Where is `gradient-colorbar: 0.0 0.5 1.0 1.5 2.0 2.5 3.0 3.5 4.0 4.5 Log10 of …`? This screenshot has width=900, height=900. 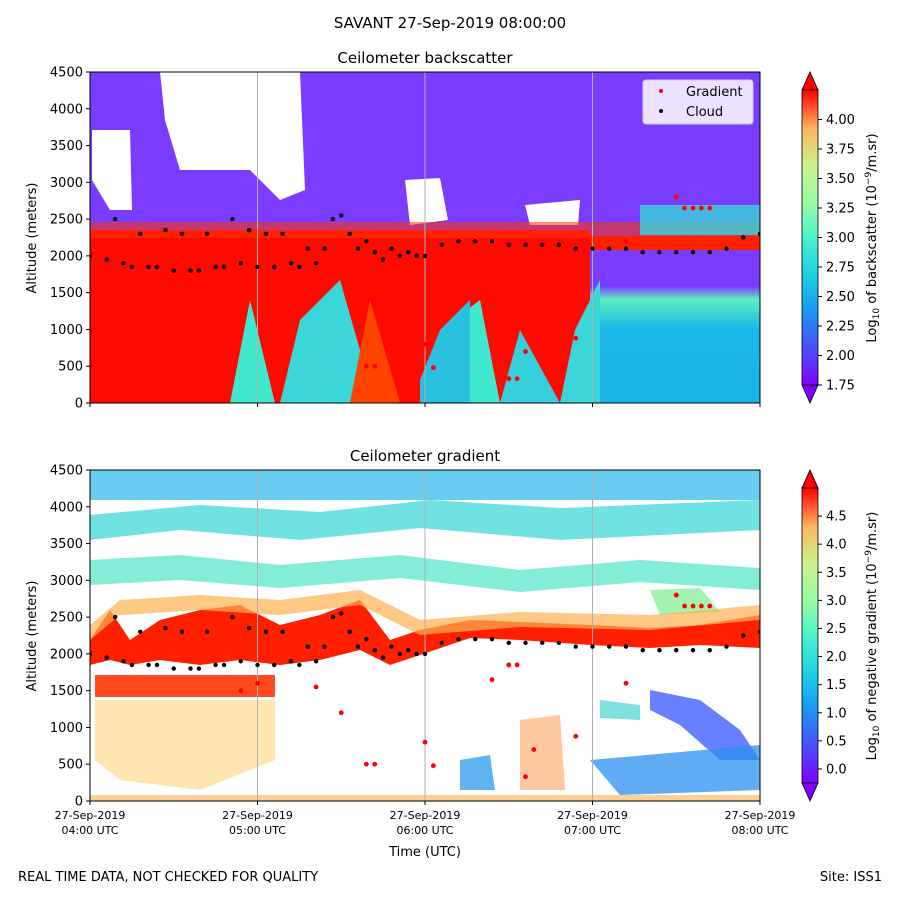
gradient-colorbar: 0.0 0.5 1.0 1.5 2.0 2.5 3.0 3.5 4.0 4.5 Log10 of … is located at coordinates (841, 635).